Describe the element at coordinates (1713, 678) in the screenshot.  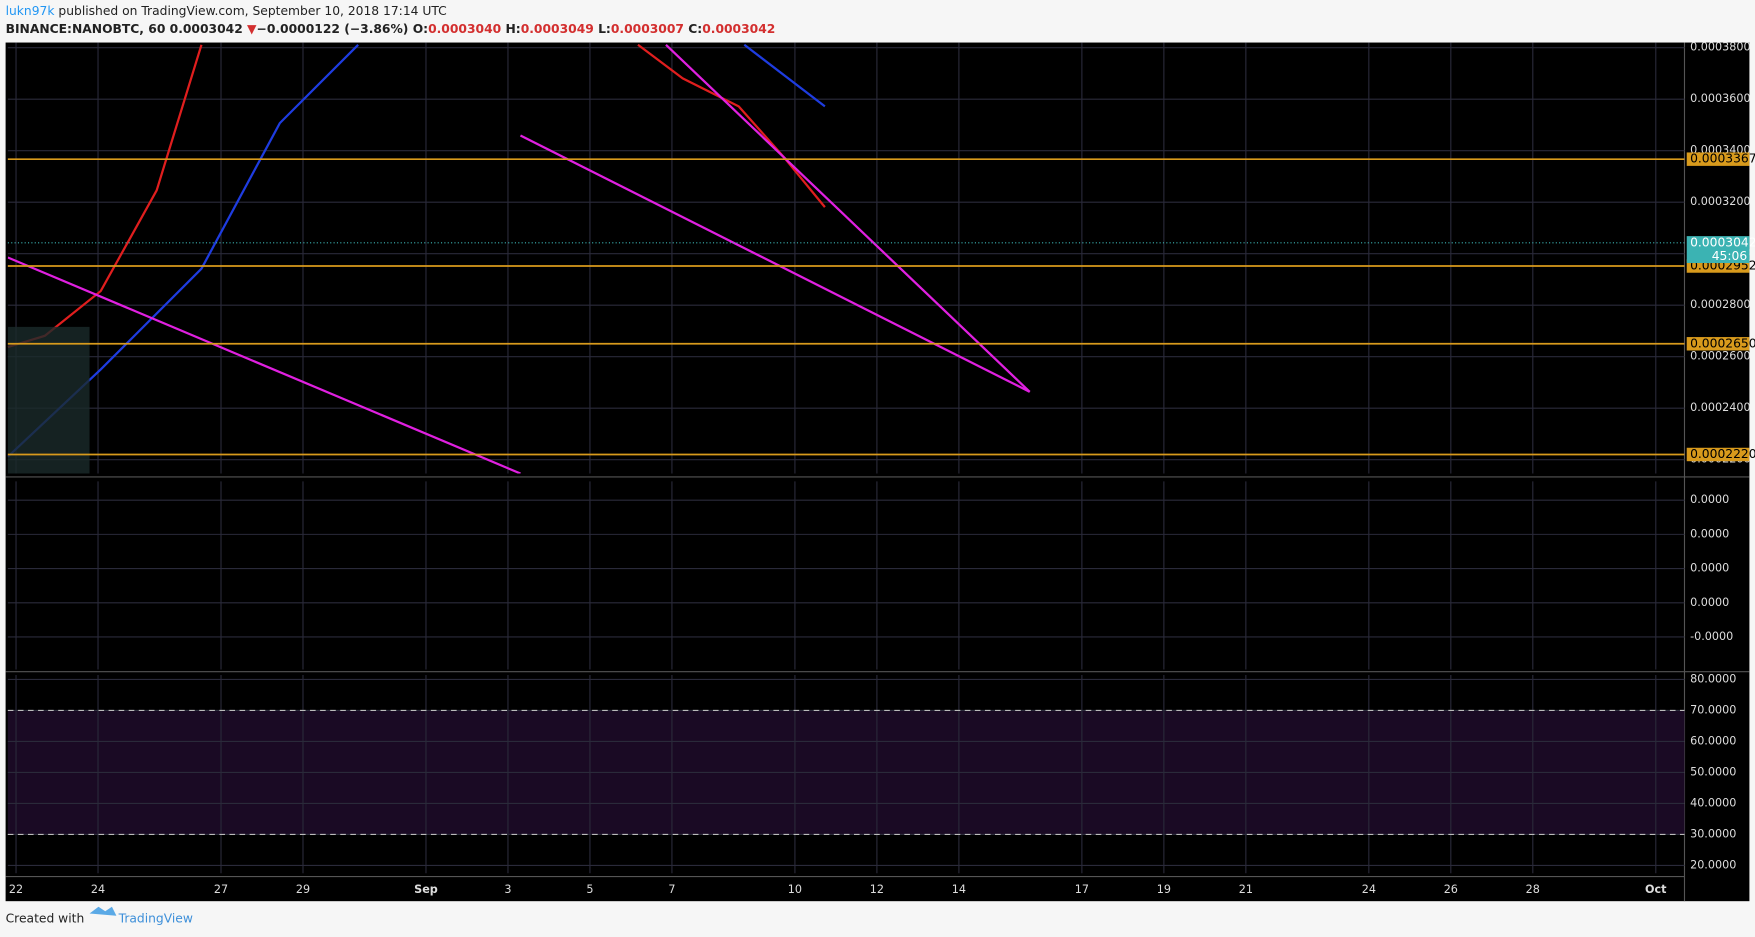
I see `y-tick-label: 80.0000` at that location.